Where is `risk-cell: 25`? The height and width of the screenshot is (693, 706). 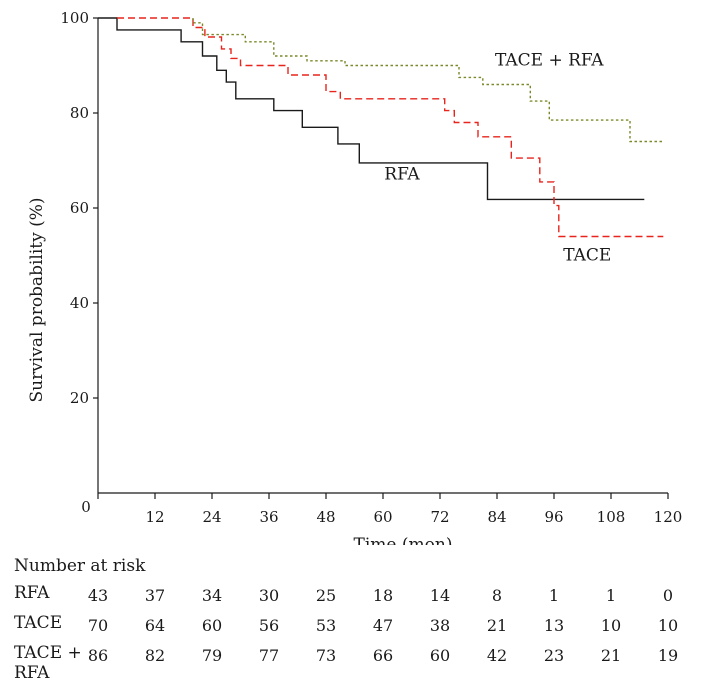
risk-cell: 25 is located at coordinates (326, 595).